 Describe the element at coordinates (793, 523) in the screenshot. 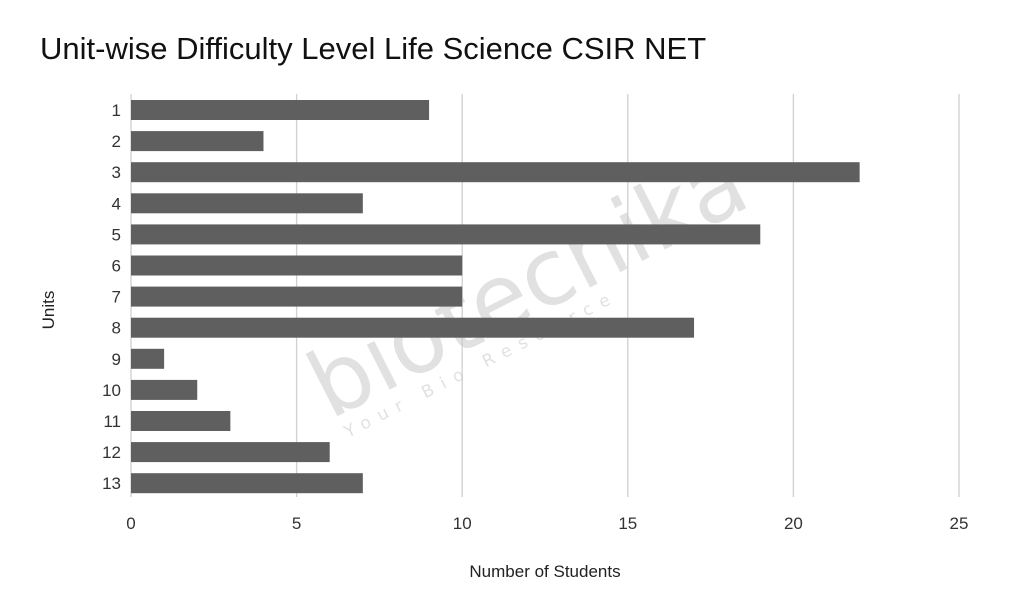

I see `x-tick-label: 20` at that location.